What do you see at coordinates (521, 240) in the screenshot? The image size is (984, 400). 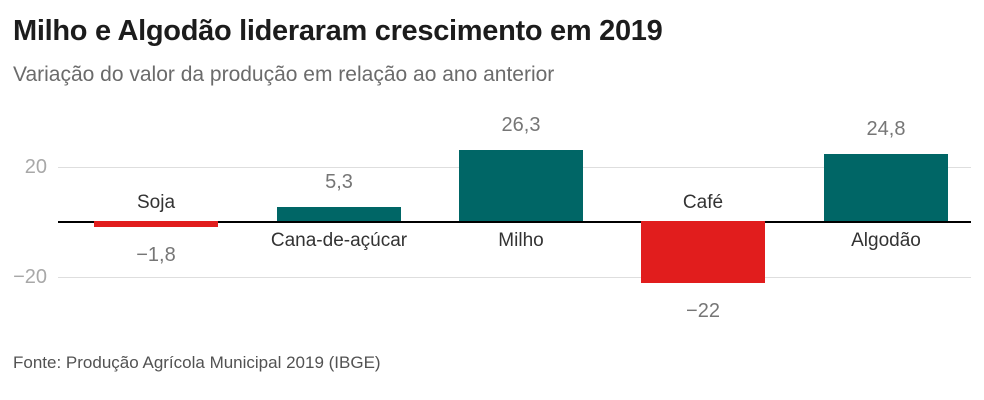 I see `category-label-milho: Milho` at bounding box center [521, 240].